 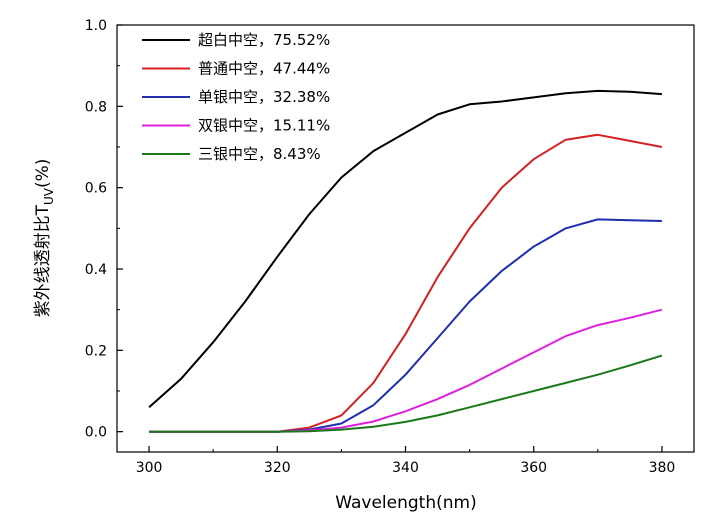 What do you see at coordinates (96, 26) in the screenshot?
I see `y-tick-label: 1.0` at bounding box center [96, 26].